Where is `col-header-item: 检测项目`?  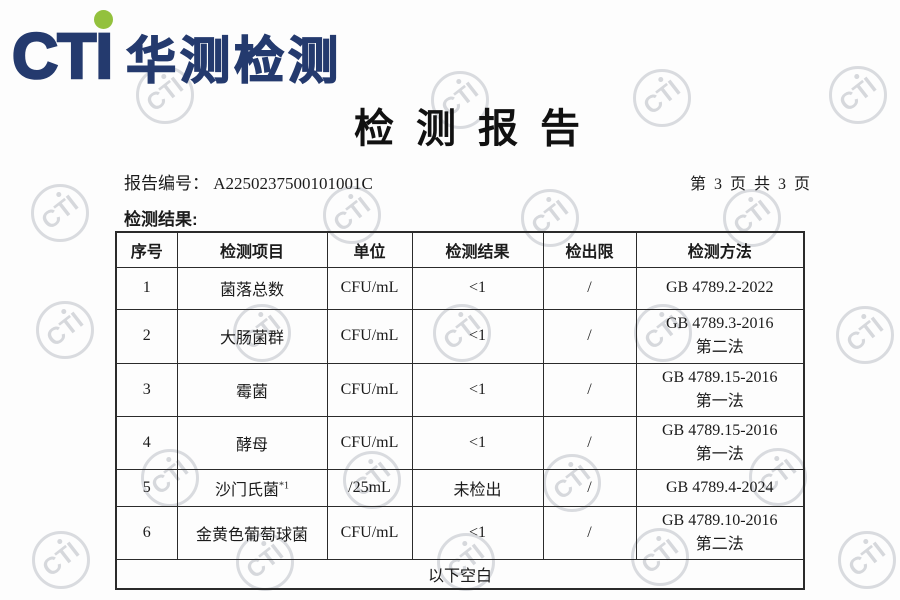 col-header-item: 检测项目 is located at coordinates (252, 249).